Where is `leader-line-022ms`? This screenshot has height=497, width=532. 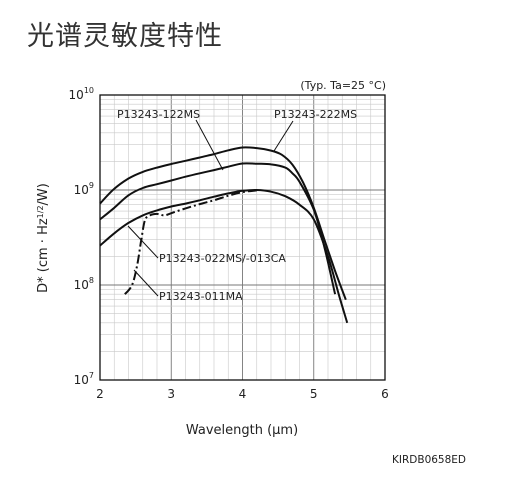 leader-line-022ms is located at coordinates (143, 242).